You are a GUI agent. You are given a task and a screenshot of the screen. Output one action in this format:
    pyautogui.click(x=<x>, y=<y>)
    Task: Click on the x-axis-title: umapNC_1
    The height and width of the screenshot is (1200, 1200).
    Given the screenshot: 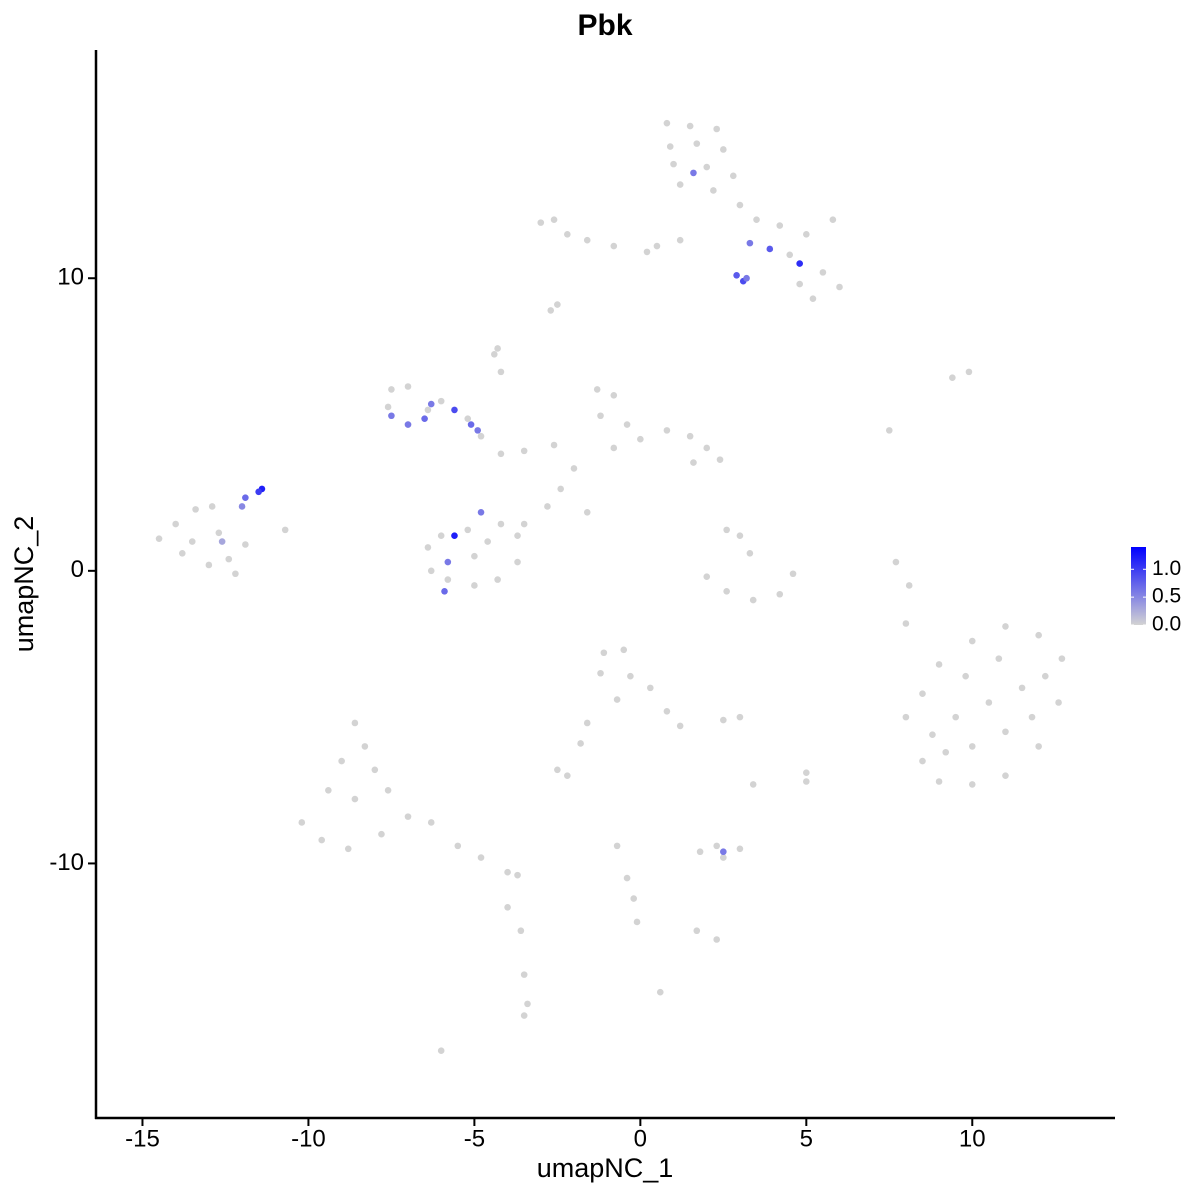 What is the action you would take?
    pyautogui.click(x=605, y=1168)
    